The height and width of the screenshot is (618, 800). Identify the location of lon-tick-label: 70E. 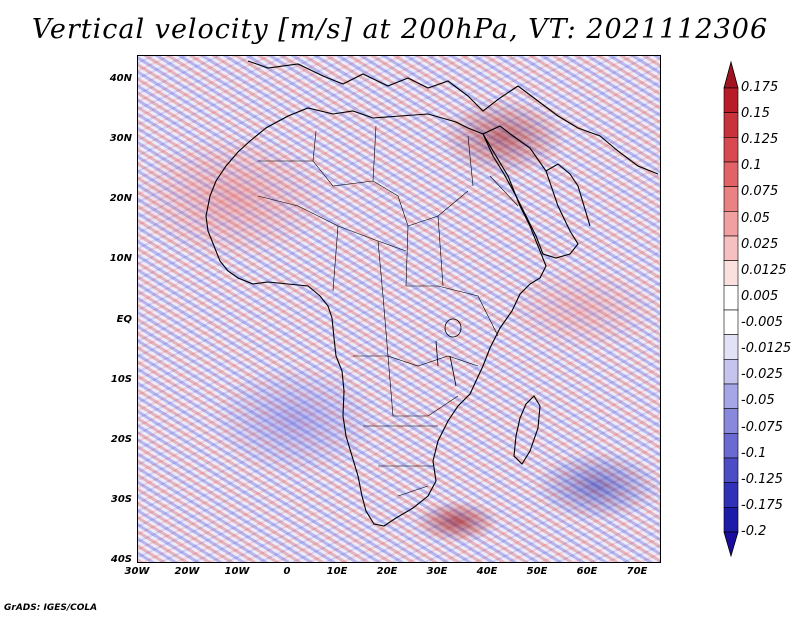
(637, 571).